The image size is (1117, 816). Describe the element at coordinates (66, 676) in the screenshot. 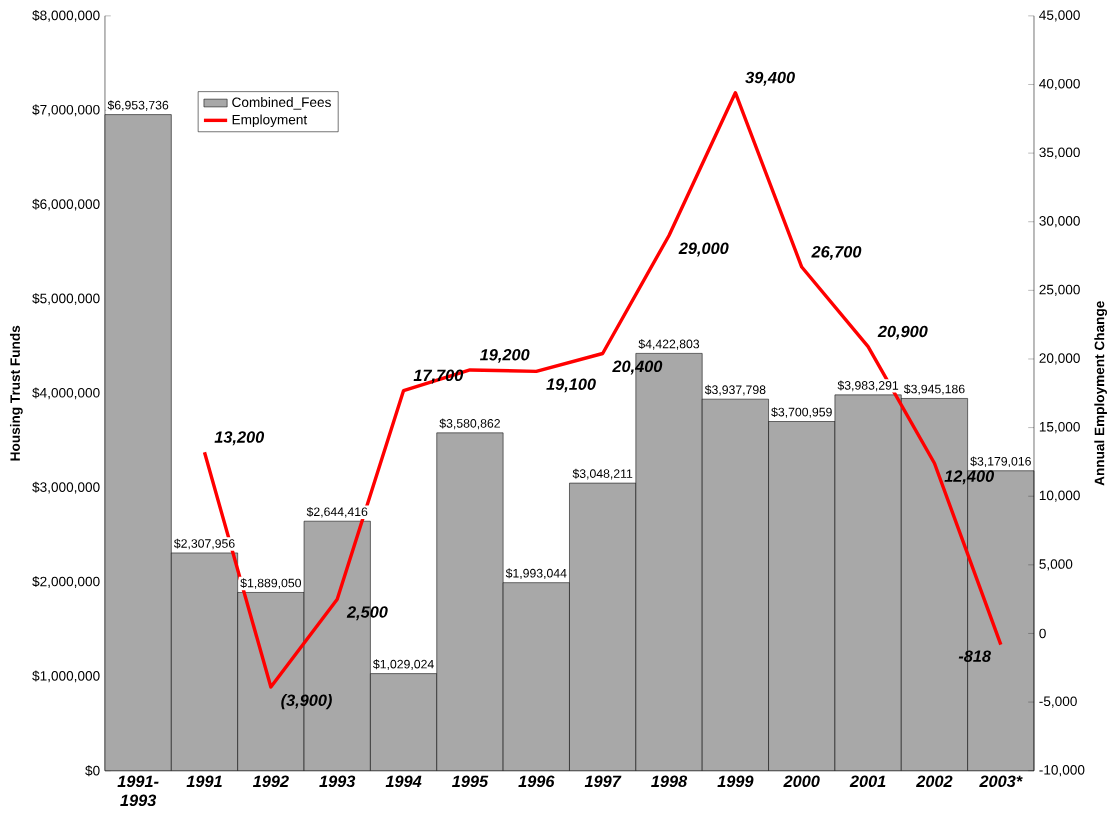

I see `y-tick-label: $1,000,000` at that location.